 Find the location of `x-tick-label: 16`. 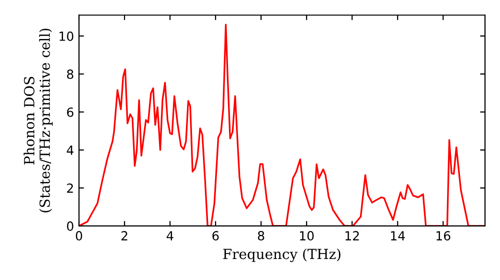

x-tick-label: 16 is located at coordinates (443, 235).